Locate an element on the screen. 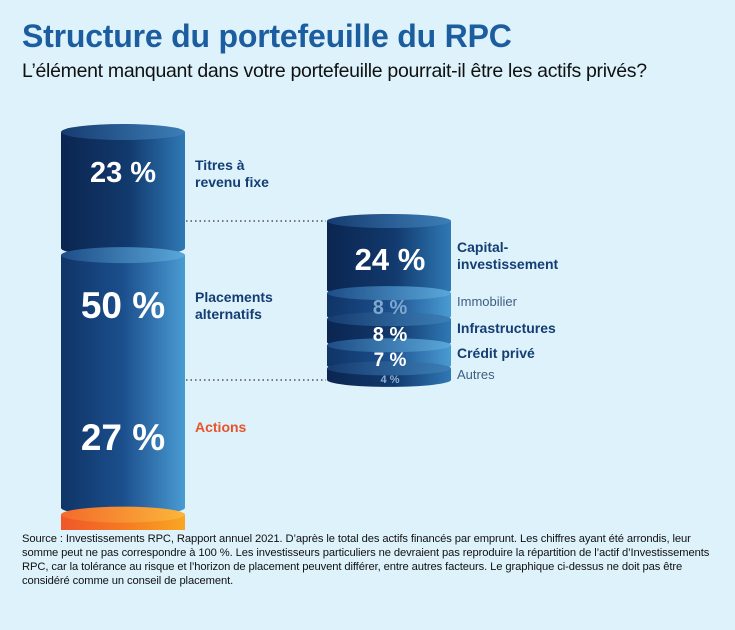  value-label-real-estate: 8 % is located at coordinates (390, 308).